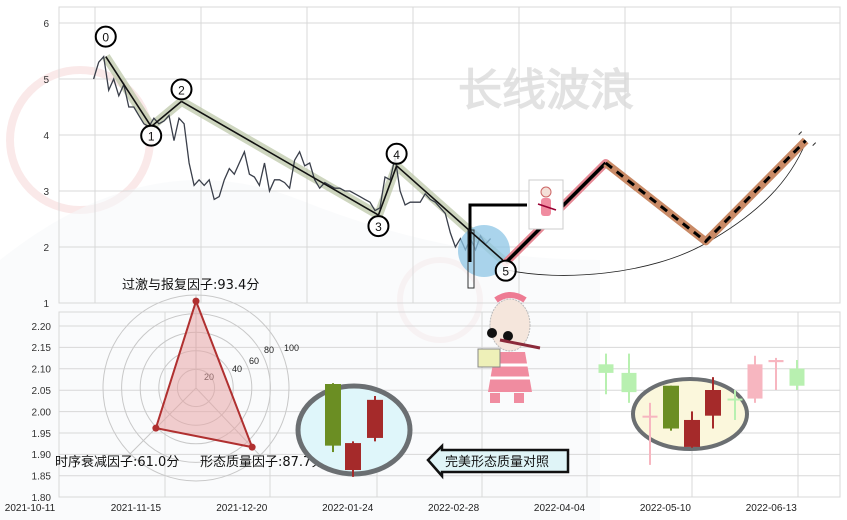  Describe the element at coordinates (204, 373) in the screenshot. I see `radar-area` at that location.